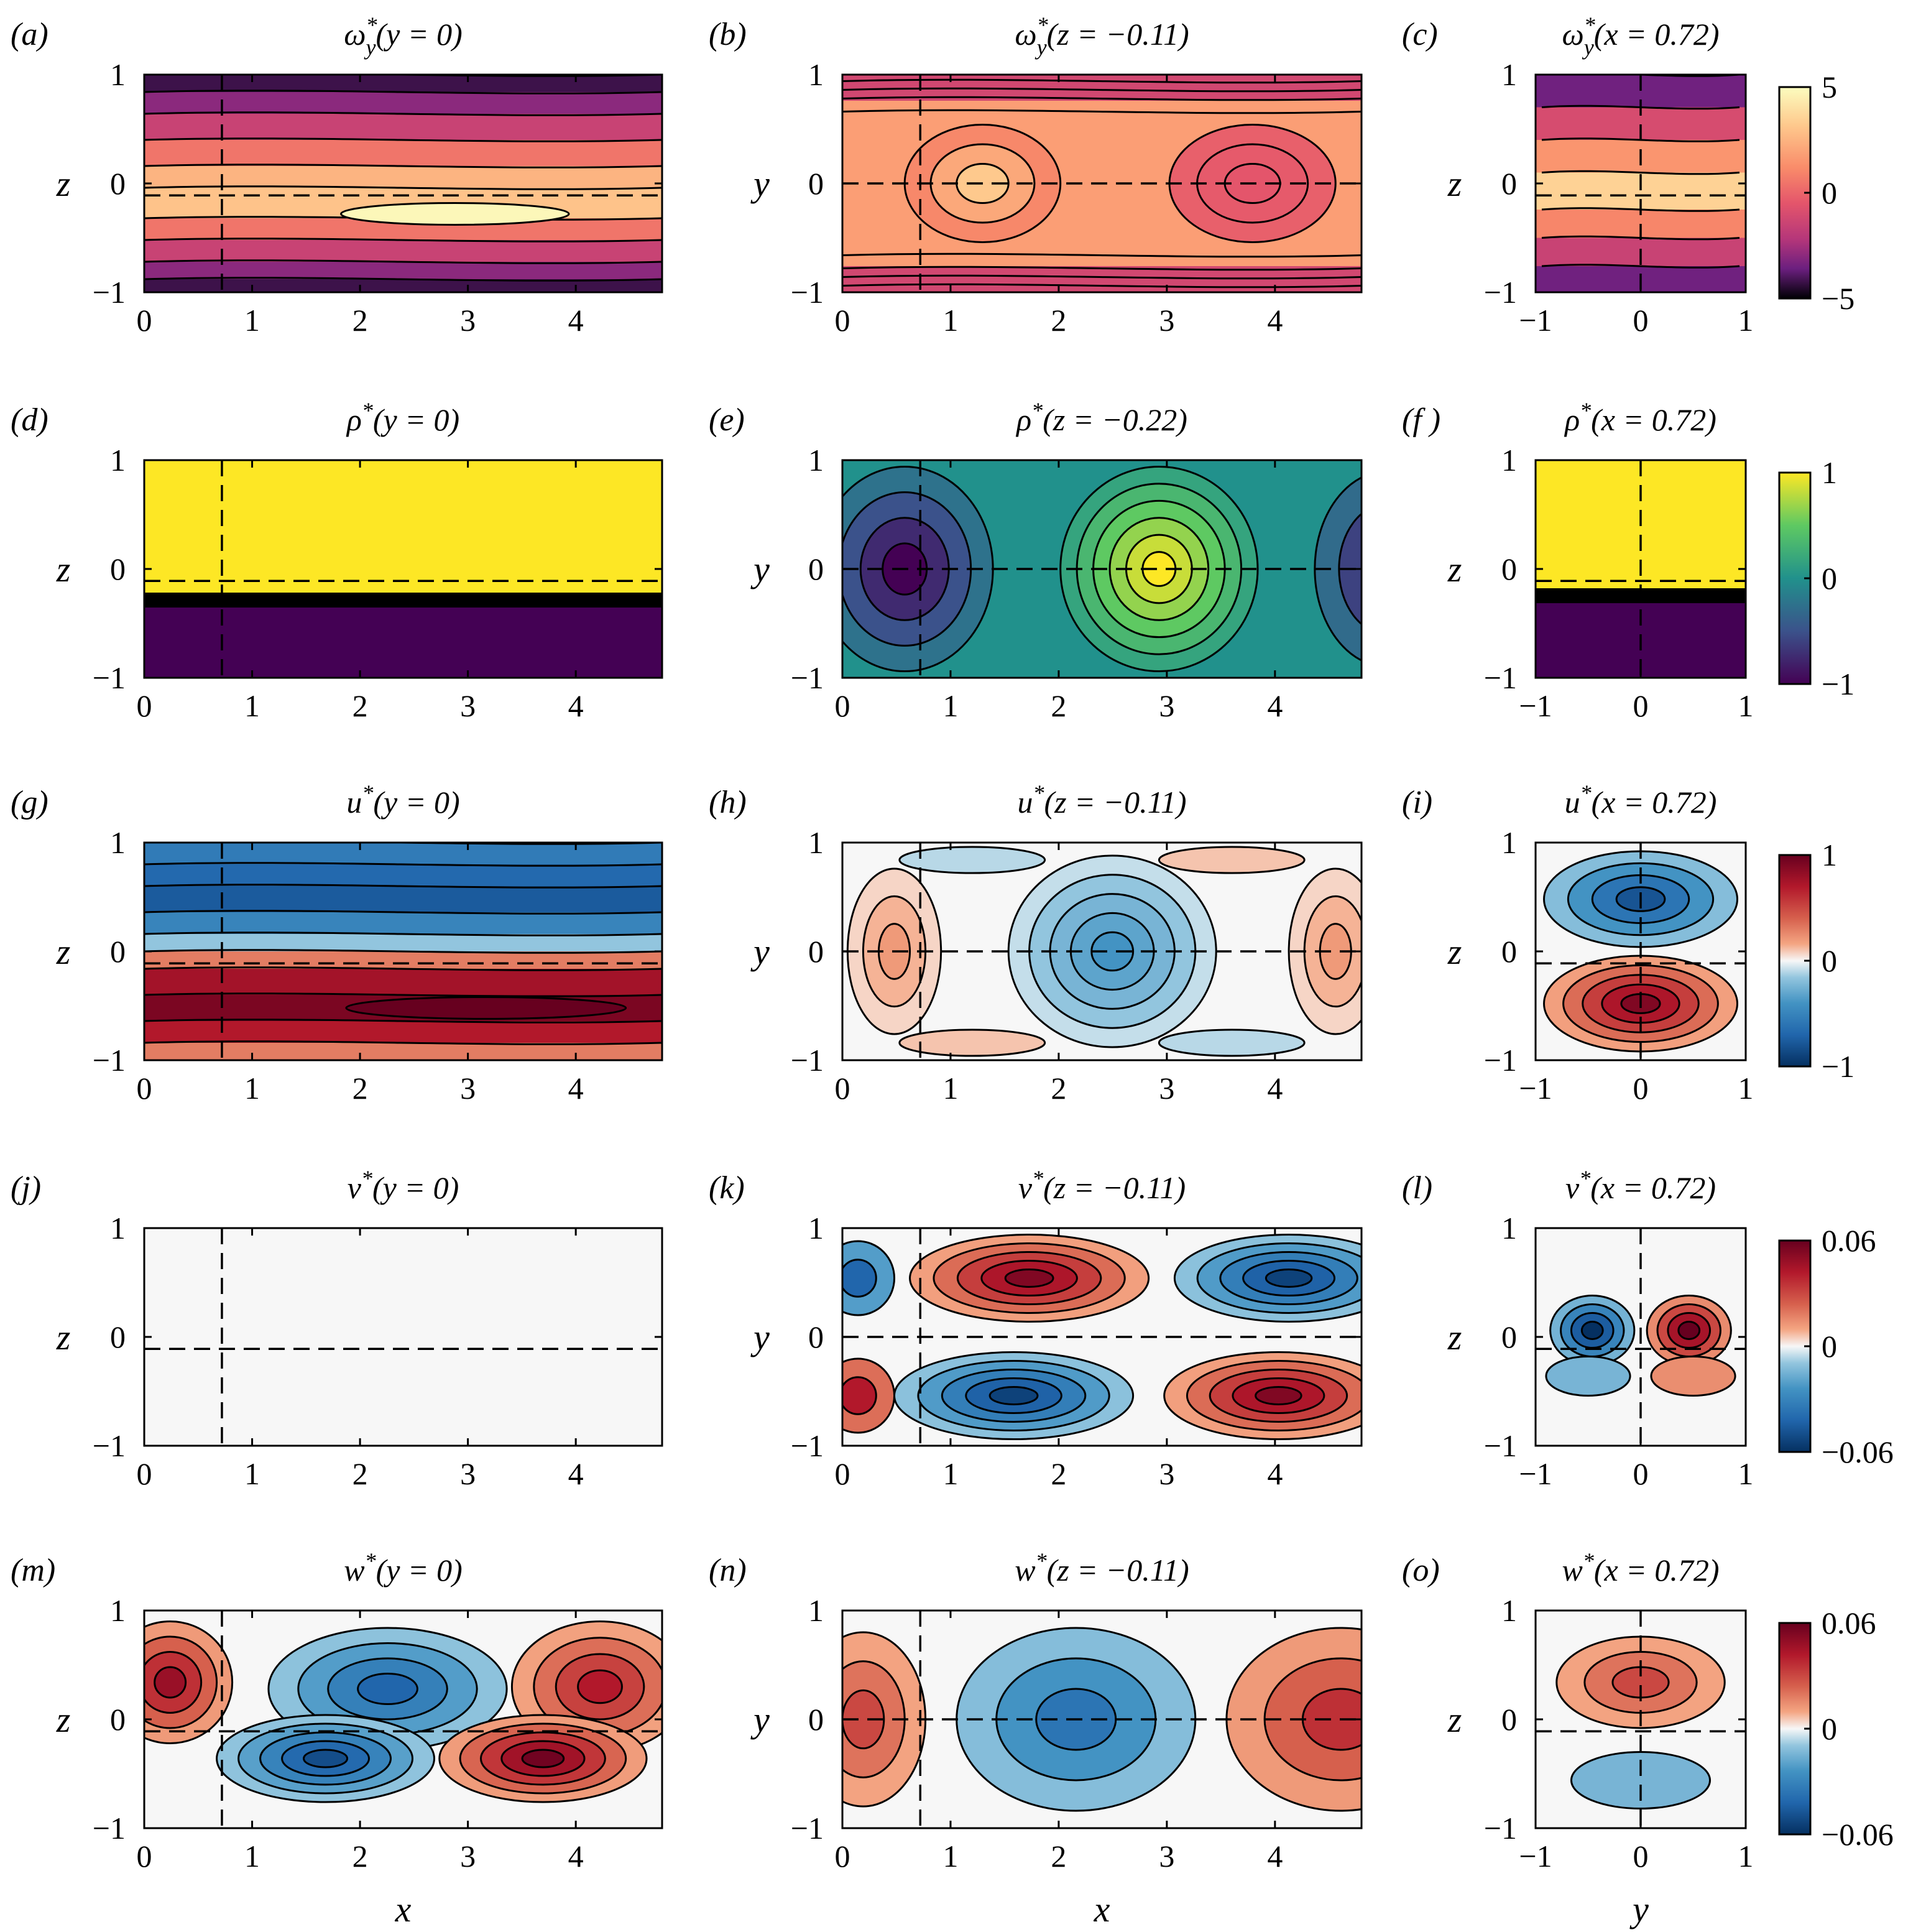 This screenshot has width=1926, height=1932. I want to click on panel-label: (h), so click(728, 802).